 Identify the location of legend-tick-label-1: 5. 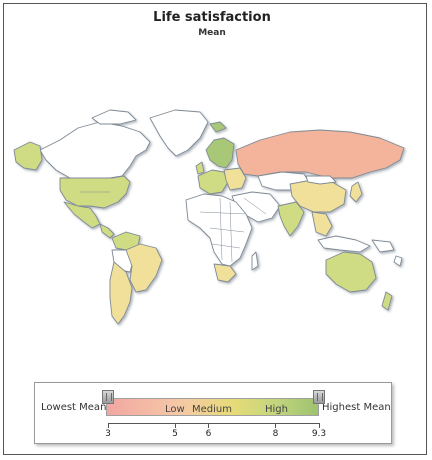
(175, 434).